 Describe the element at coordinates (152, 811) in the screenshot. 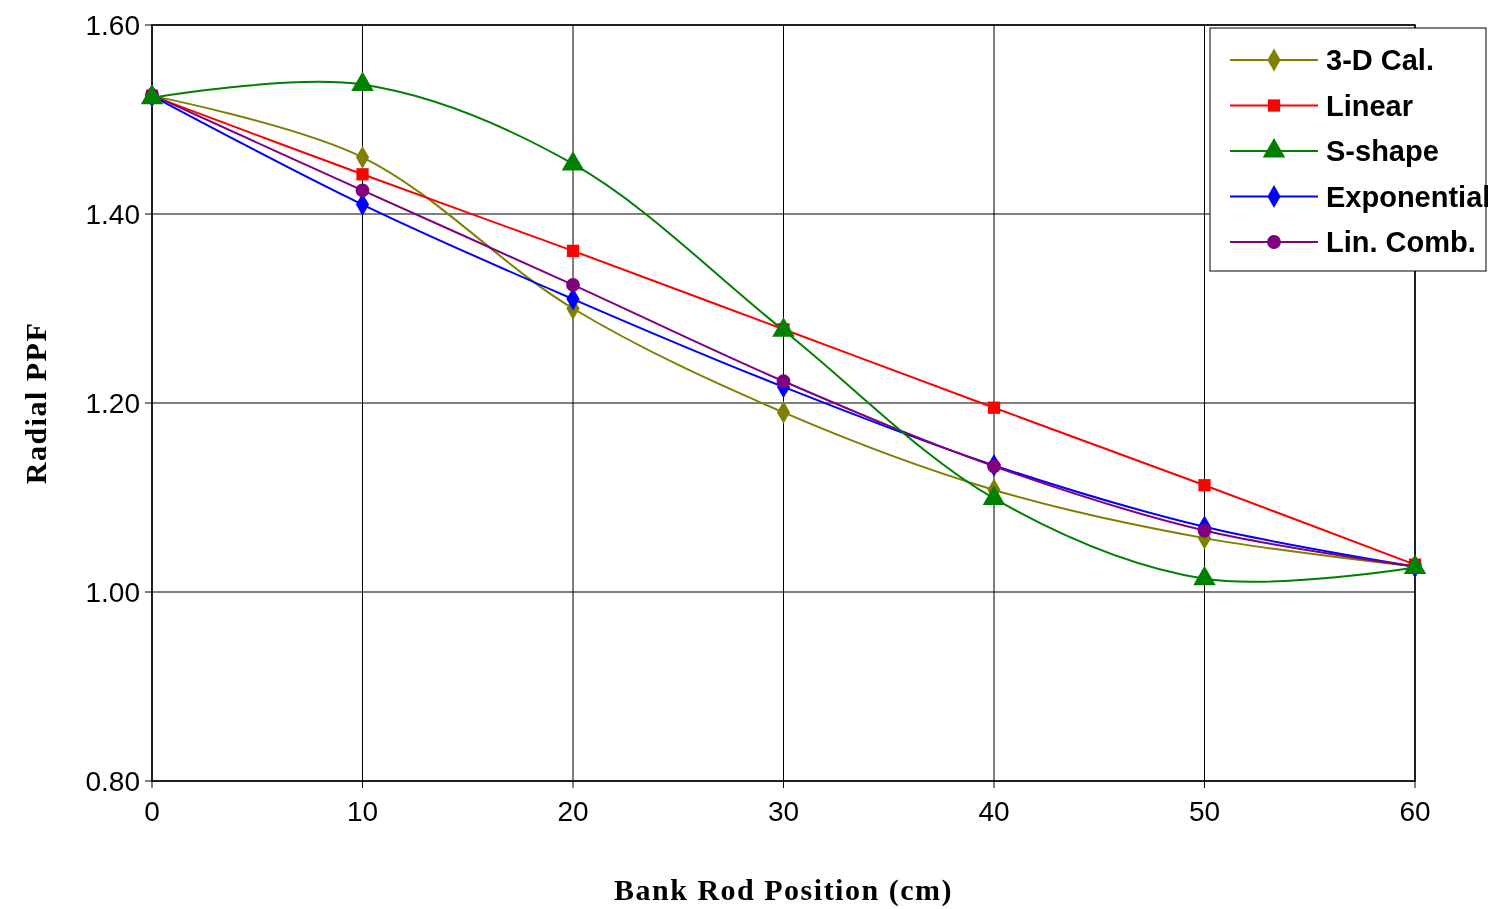

I see `x-tick-label: 0` at that location.